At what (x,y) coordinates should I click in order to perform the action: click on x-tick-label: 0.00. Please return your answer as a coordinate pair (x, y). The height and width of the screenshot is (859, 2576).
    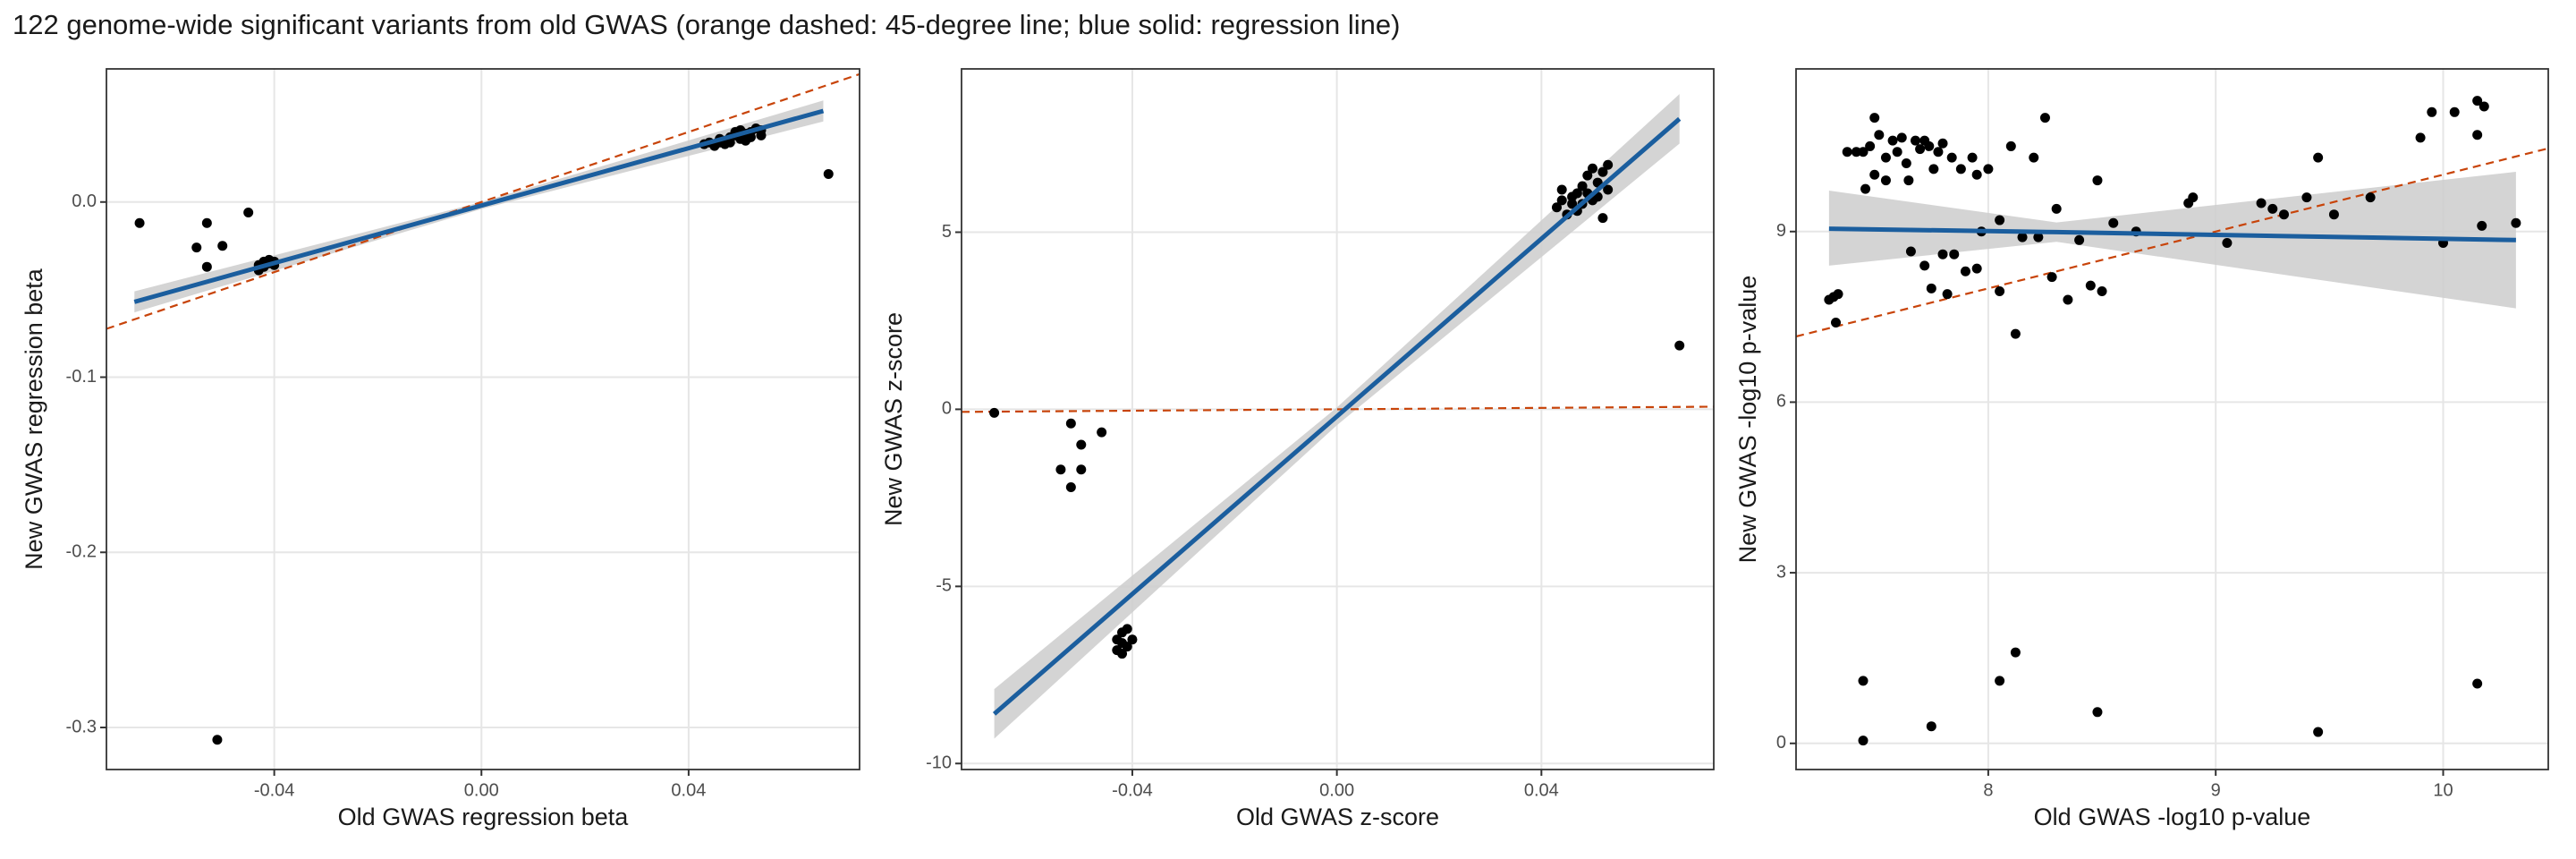
    Looking at the image, I should click on (481, 790).